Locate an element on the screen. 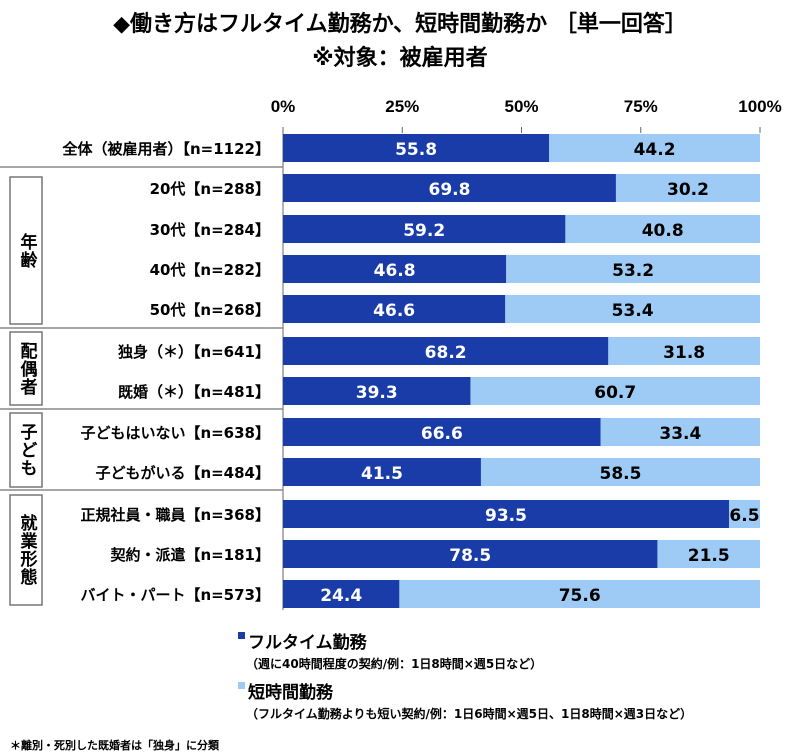 This screenshot has width=800, height=755. data-label: 40.8 is located at coordinates (663, 231).